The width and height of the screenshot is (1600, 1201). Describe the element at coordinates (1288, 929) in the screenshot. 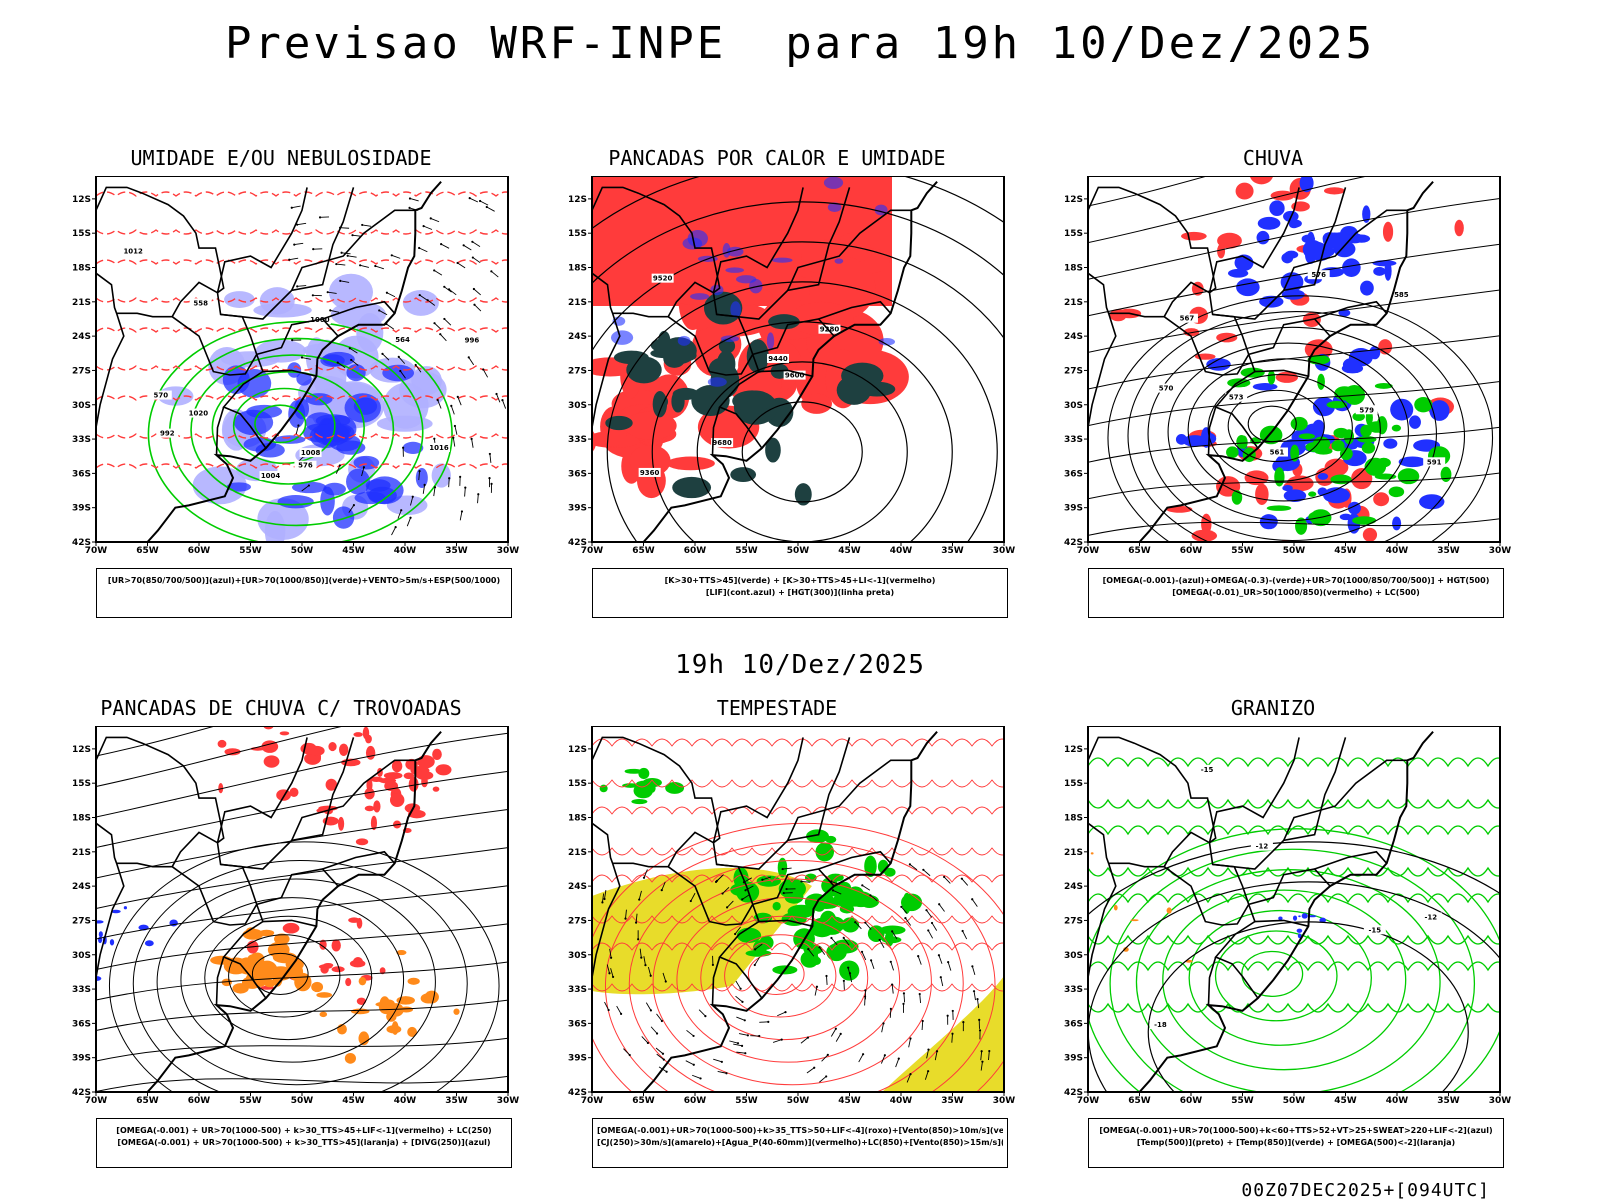

I see `map-layer: -15-12-18-15-12` at that location.